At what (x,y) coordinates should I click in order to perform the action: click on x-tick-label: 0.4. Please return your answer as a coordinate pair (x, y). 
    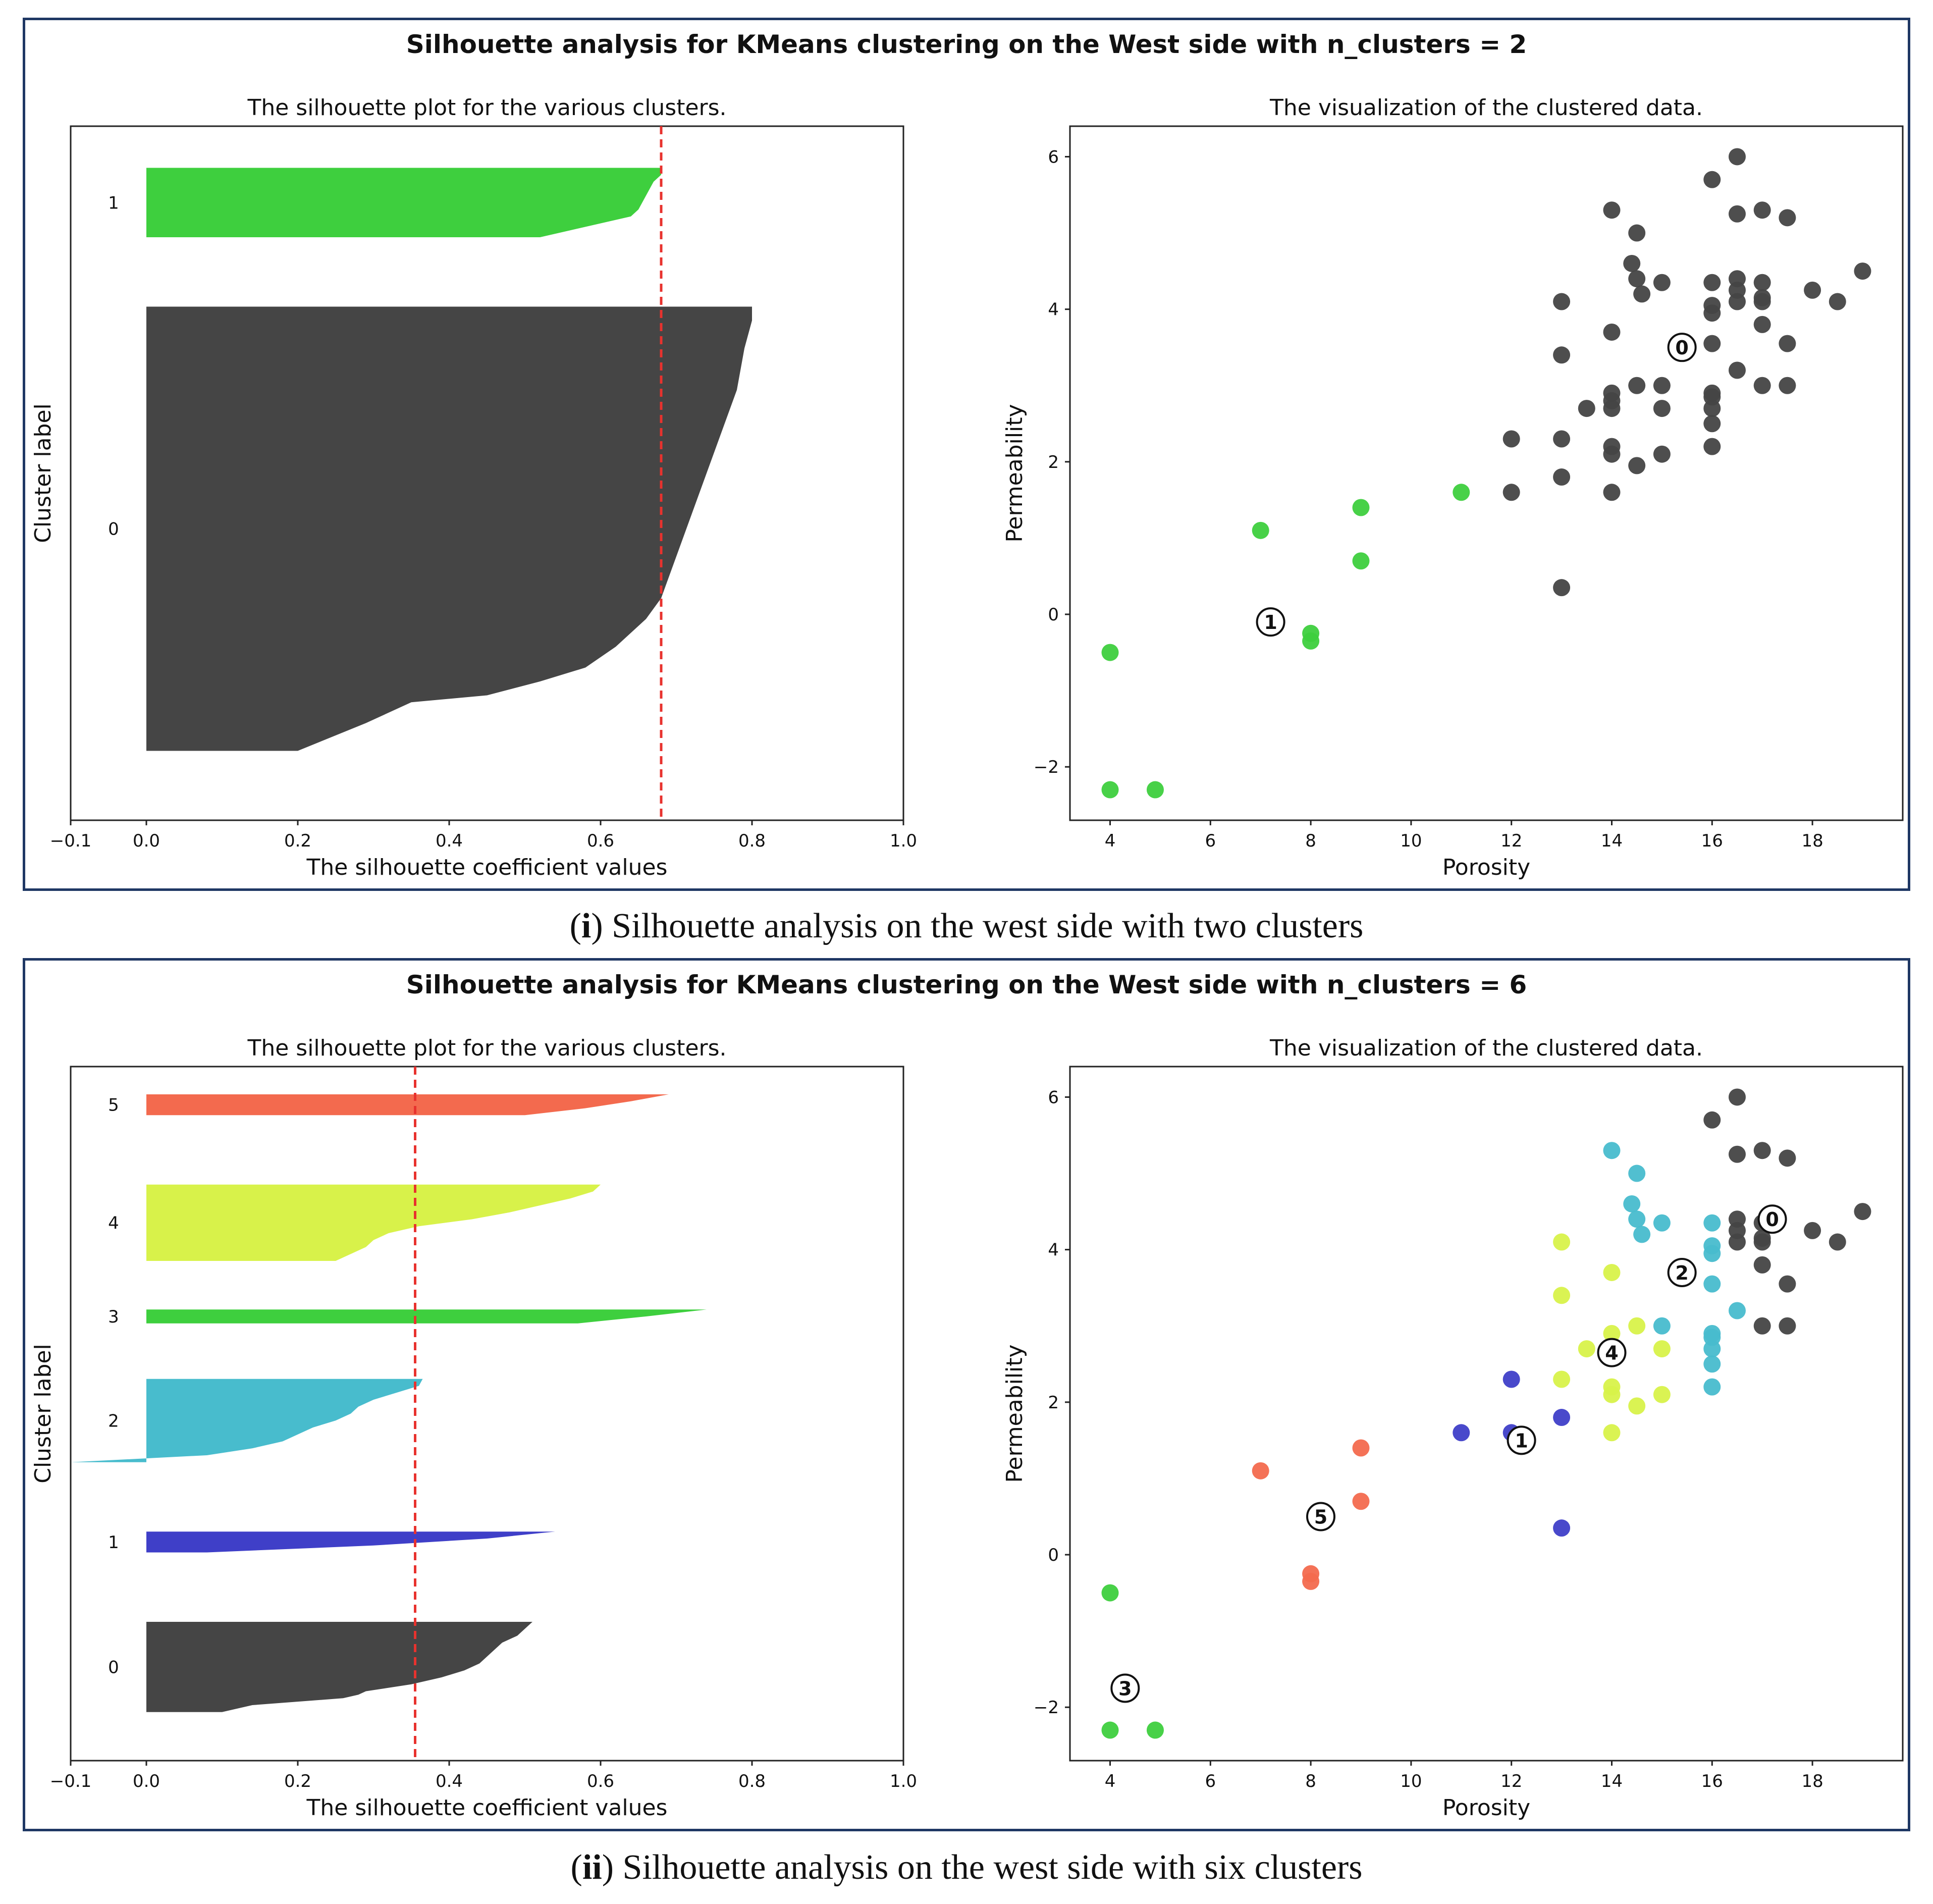
    Looking at the image, I should click on (449, 1781).